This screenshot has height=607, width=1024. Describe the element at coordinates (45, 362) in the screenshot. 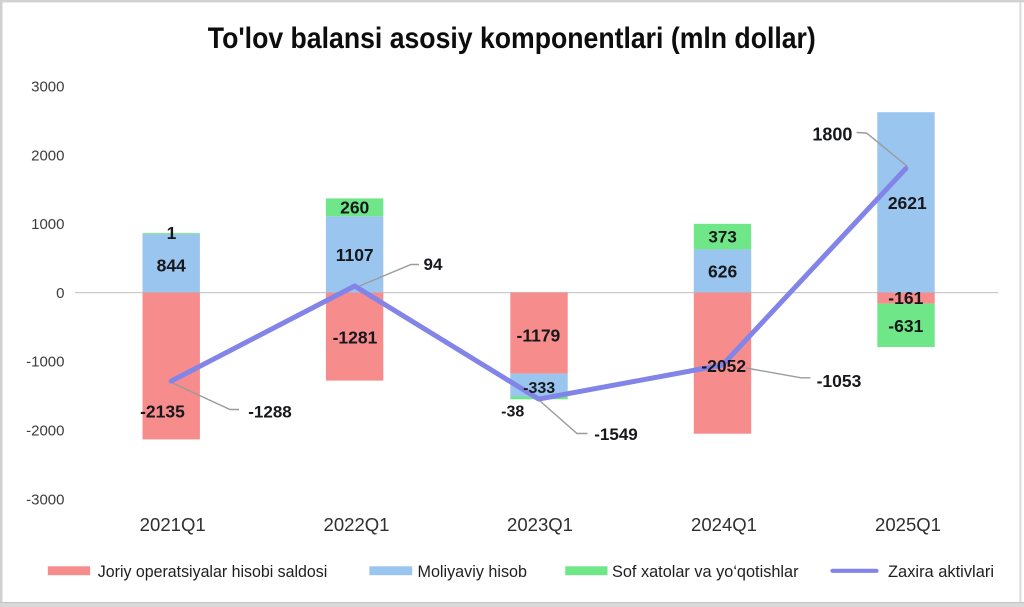

I see `svg-text: -1000` at that location.